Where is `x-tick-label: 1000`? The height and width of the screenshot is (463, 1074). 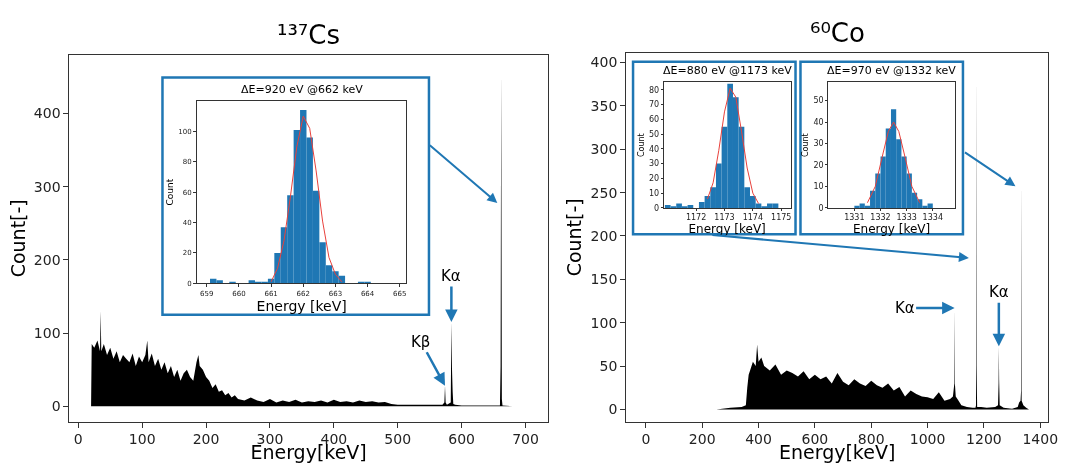
x-tick-label: 1000 is located at coordinates (927, 439).